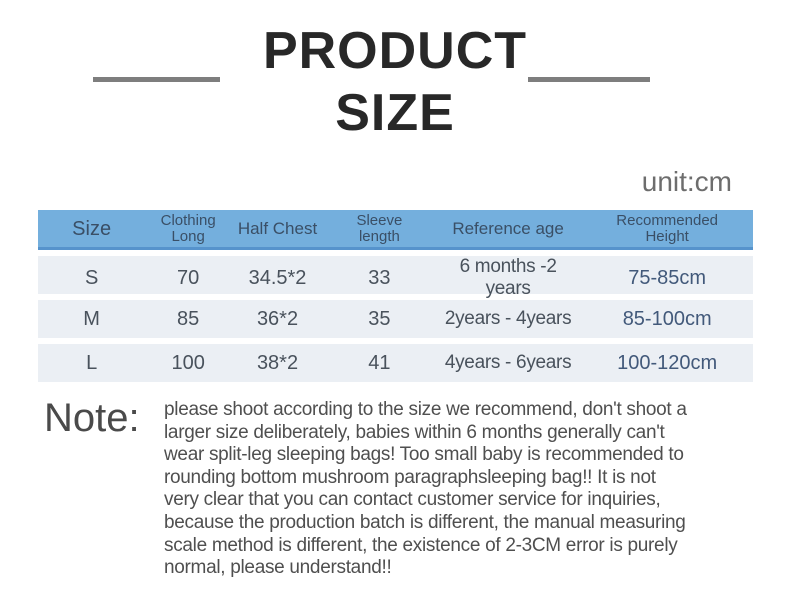  Describe the element at coordinates (277, 228) in the screenshot. I see `column-header-half-chest: Half Chest` at that location.